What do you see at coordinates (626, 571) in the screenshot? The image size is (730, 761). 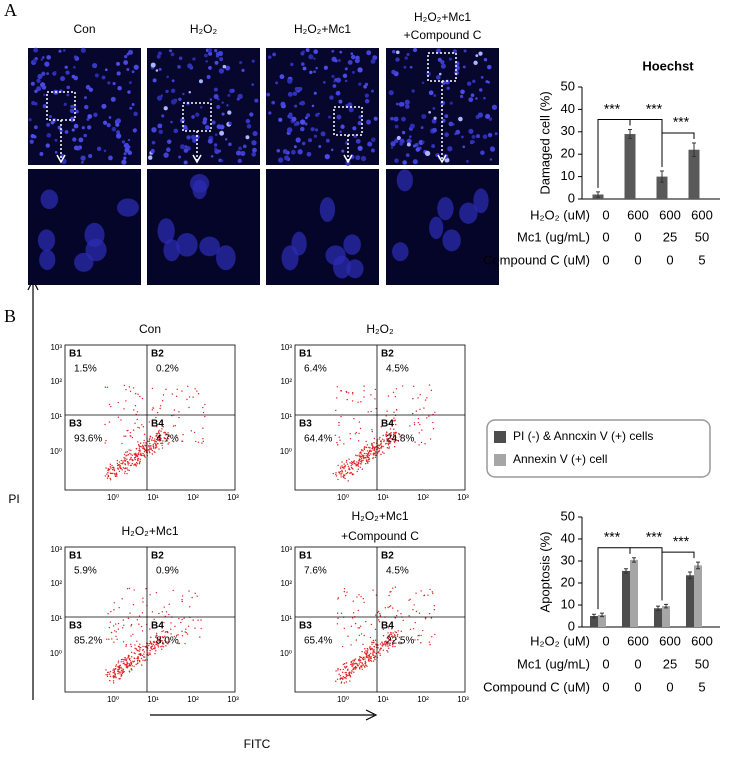 I see `error-bar` at bounding box center [626, 571].